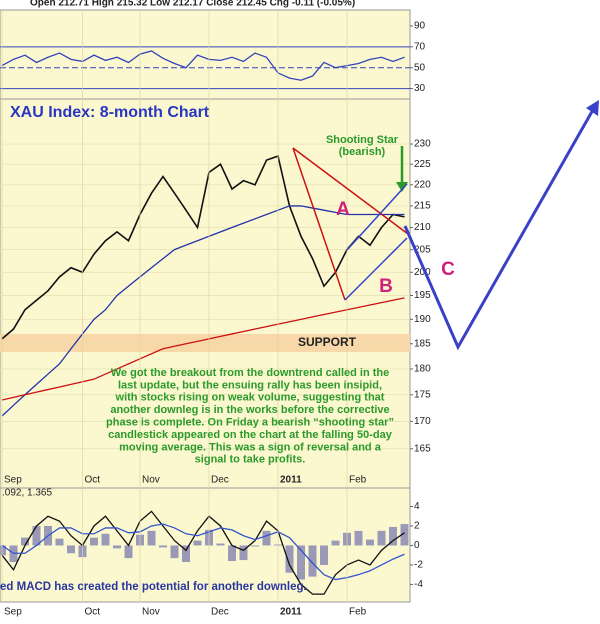 This screenshot has height=624, width=600. Describe the element at coordinates (386, 286) in the screenshot. I see `wave-label: B` at that location.